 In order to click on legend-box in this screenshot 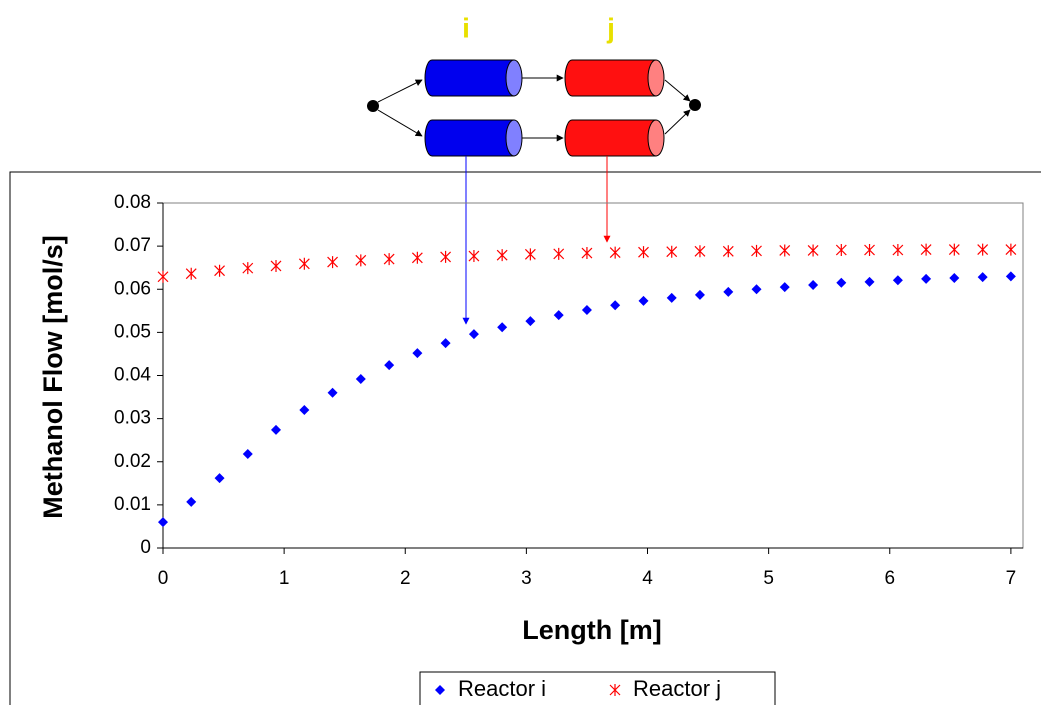, I will do `click(597, 688)`.